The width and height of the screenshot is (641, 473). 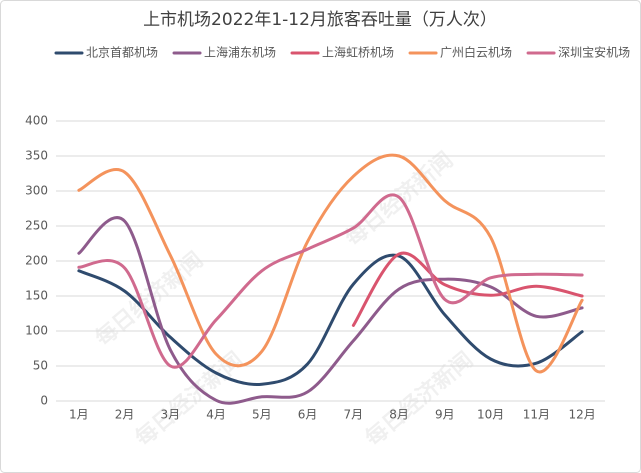 I want to click on y-tick-label: 200, so click(x=36, y=261).